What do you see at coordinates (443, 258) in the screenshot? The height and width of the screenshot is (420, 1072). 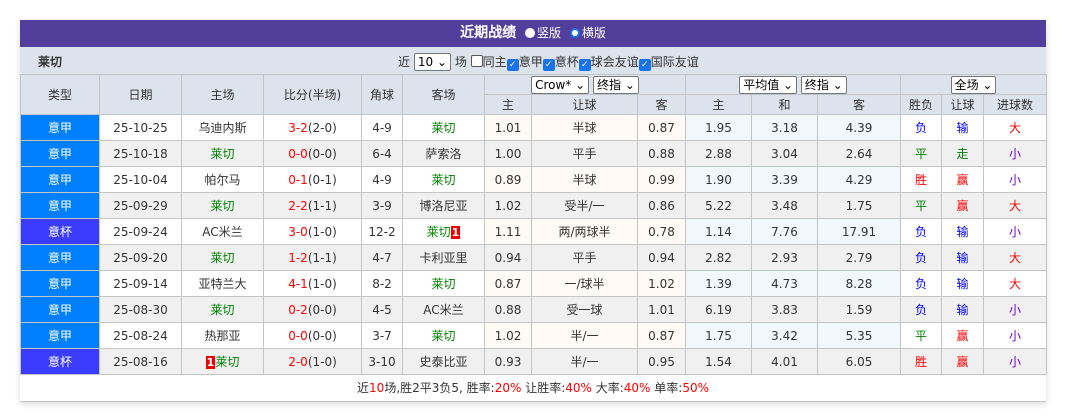 I see `team-link: 卡利亚里` at bounding box center [443, 258].